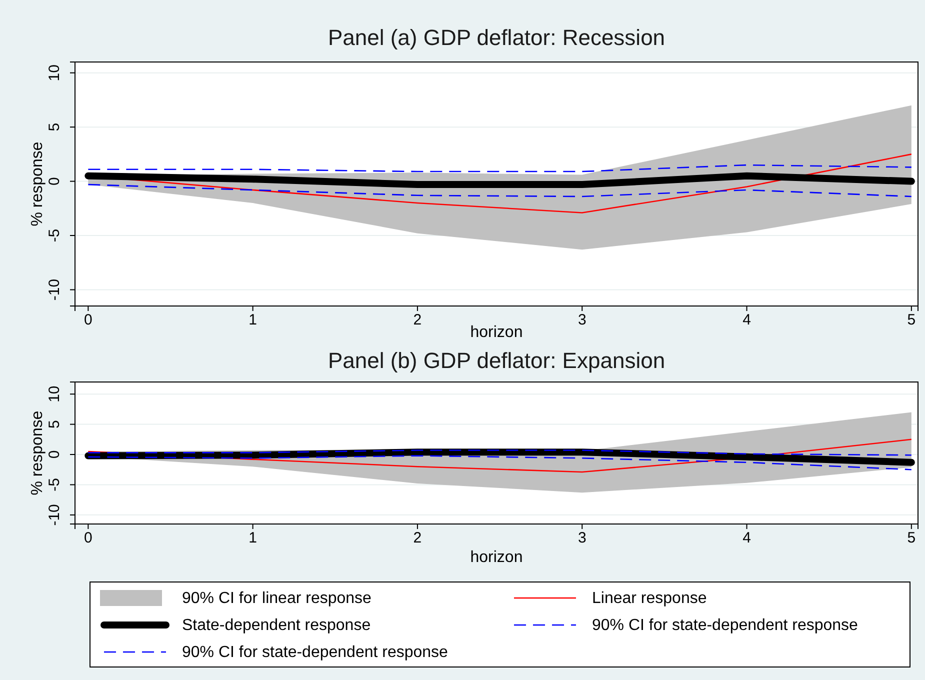  Describe the element at coordinates (276, 625) in the screenshot. I see `legend-label: State-dependent response` at that location.